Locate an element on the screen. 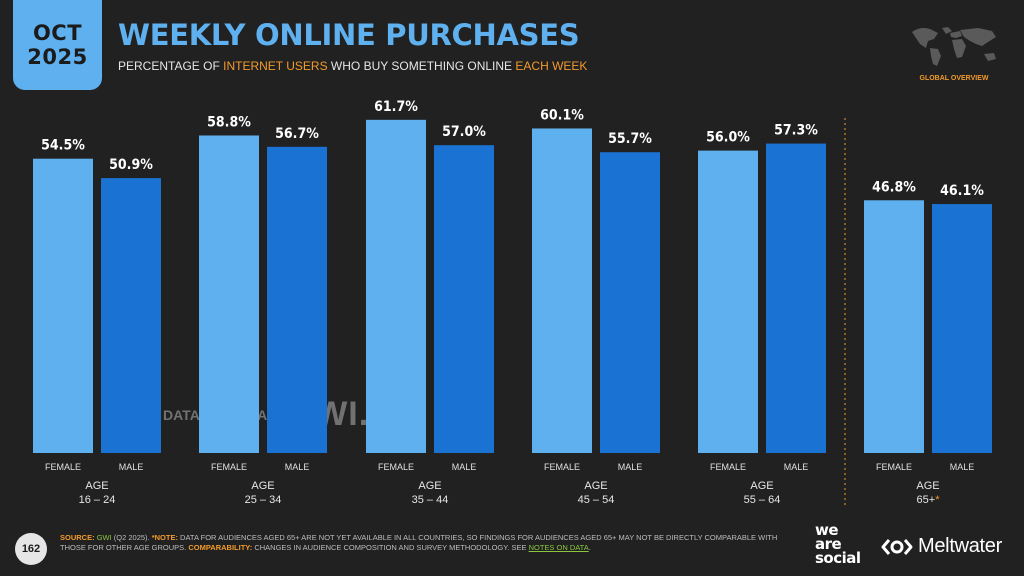  meltwater-logo-icon is located at coordinates (897, 546).